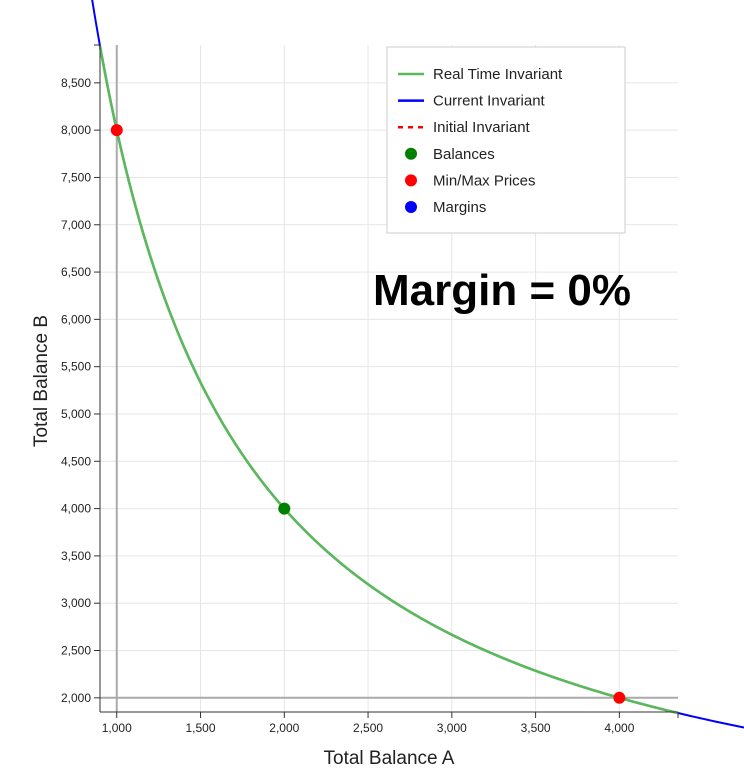 This screenshot has height=771, width=744. What do you see at coordinates (117, 728) in the screenshot?
I see `x-tick-label: 1,000` at bounding box center [117, 728].